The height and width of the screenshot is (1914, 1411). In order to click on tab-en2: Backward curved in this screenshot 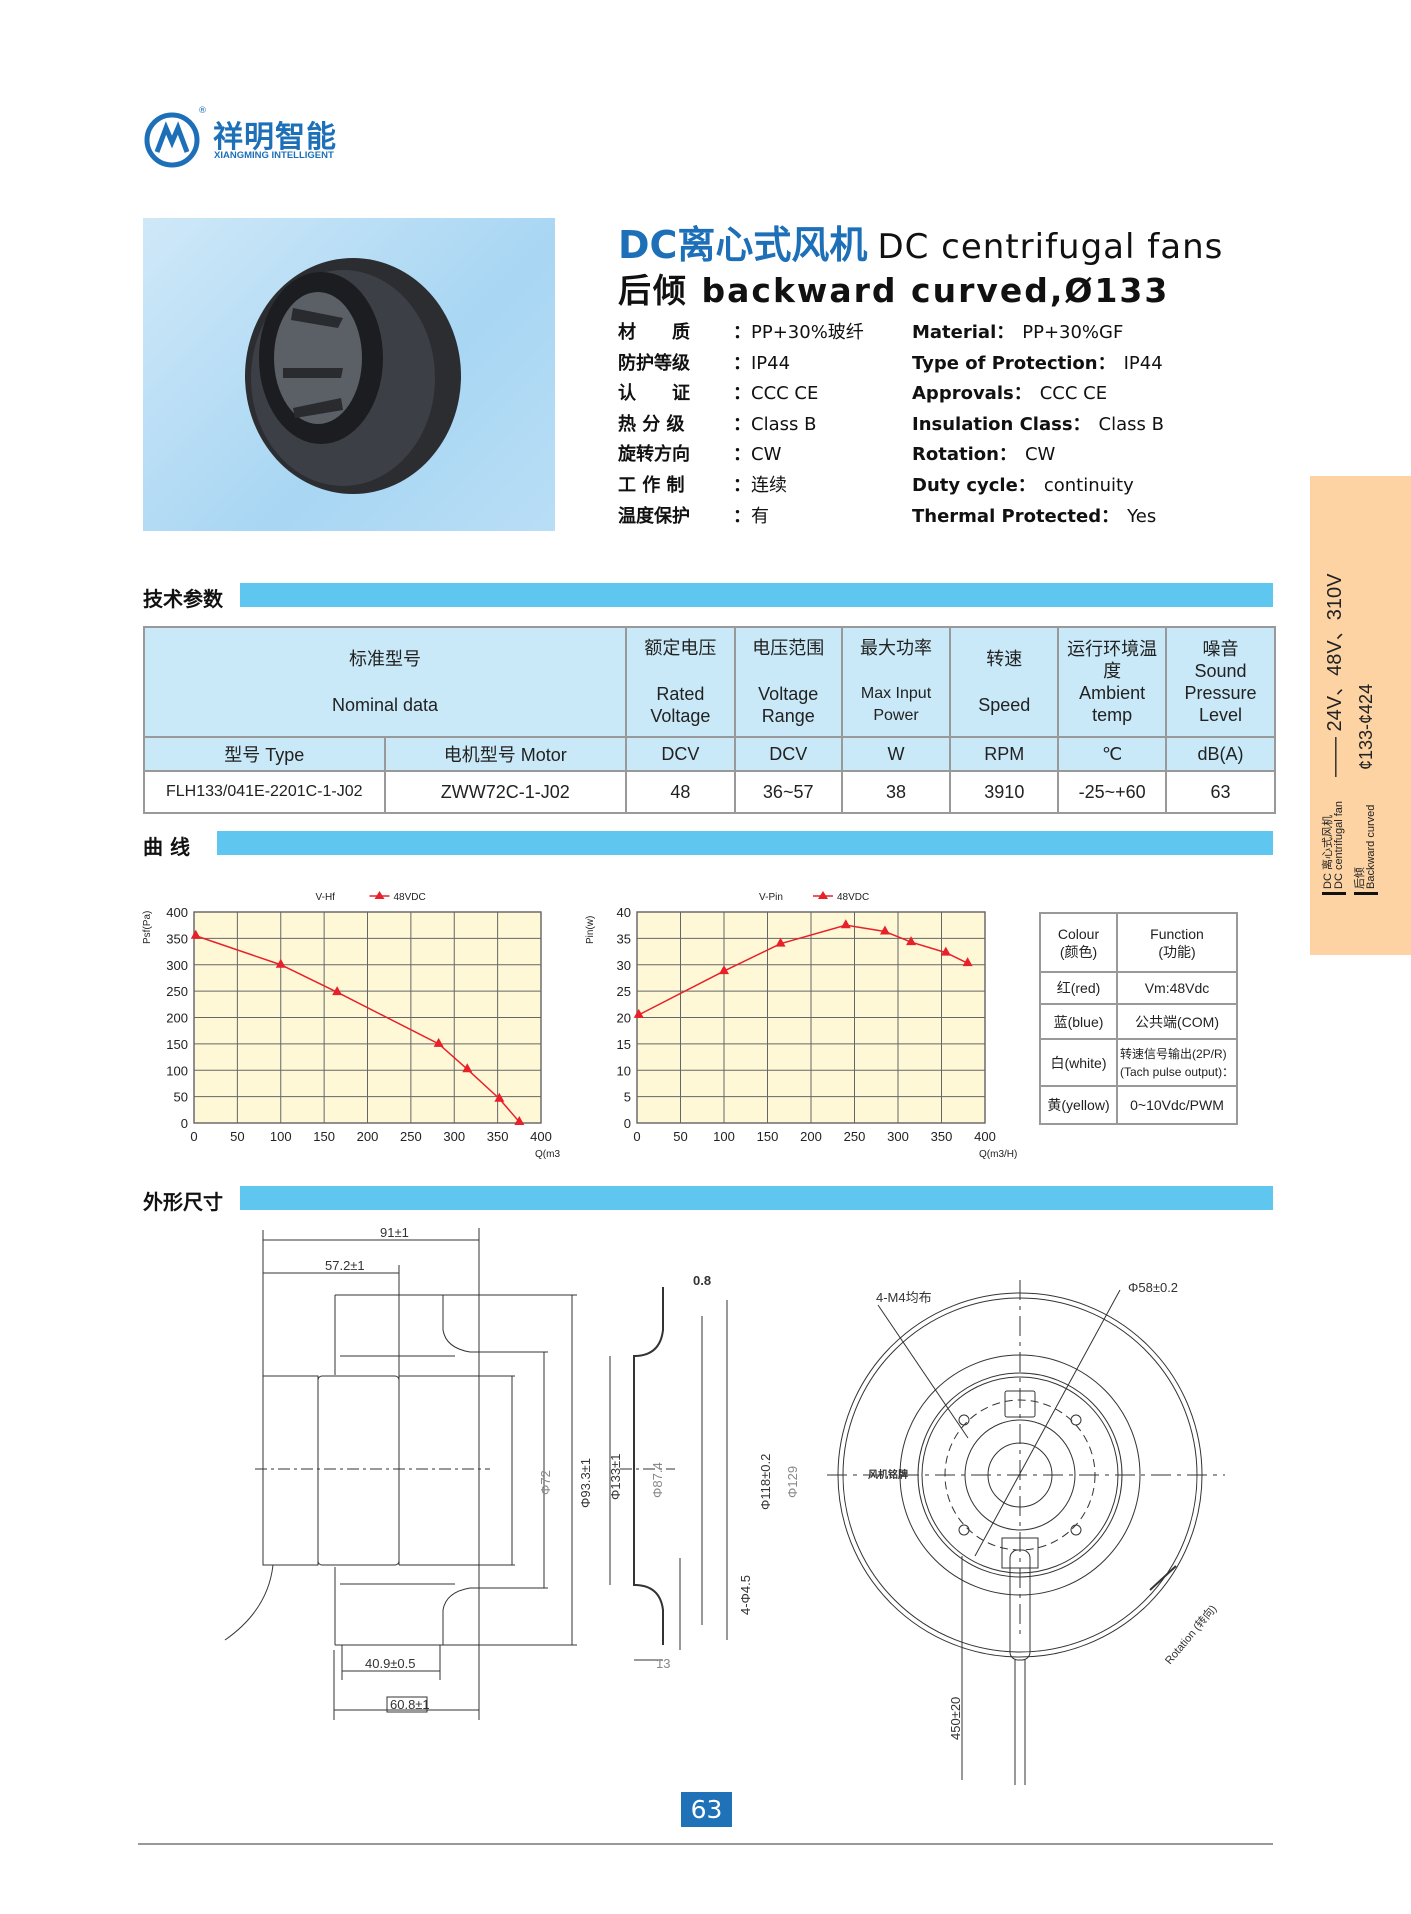, I will do `click(1371, 846)`.